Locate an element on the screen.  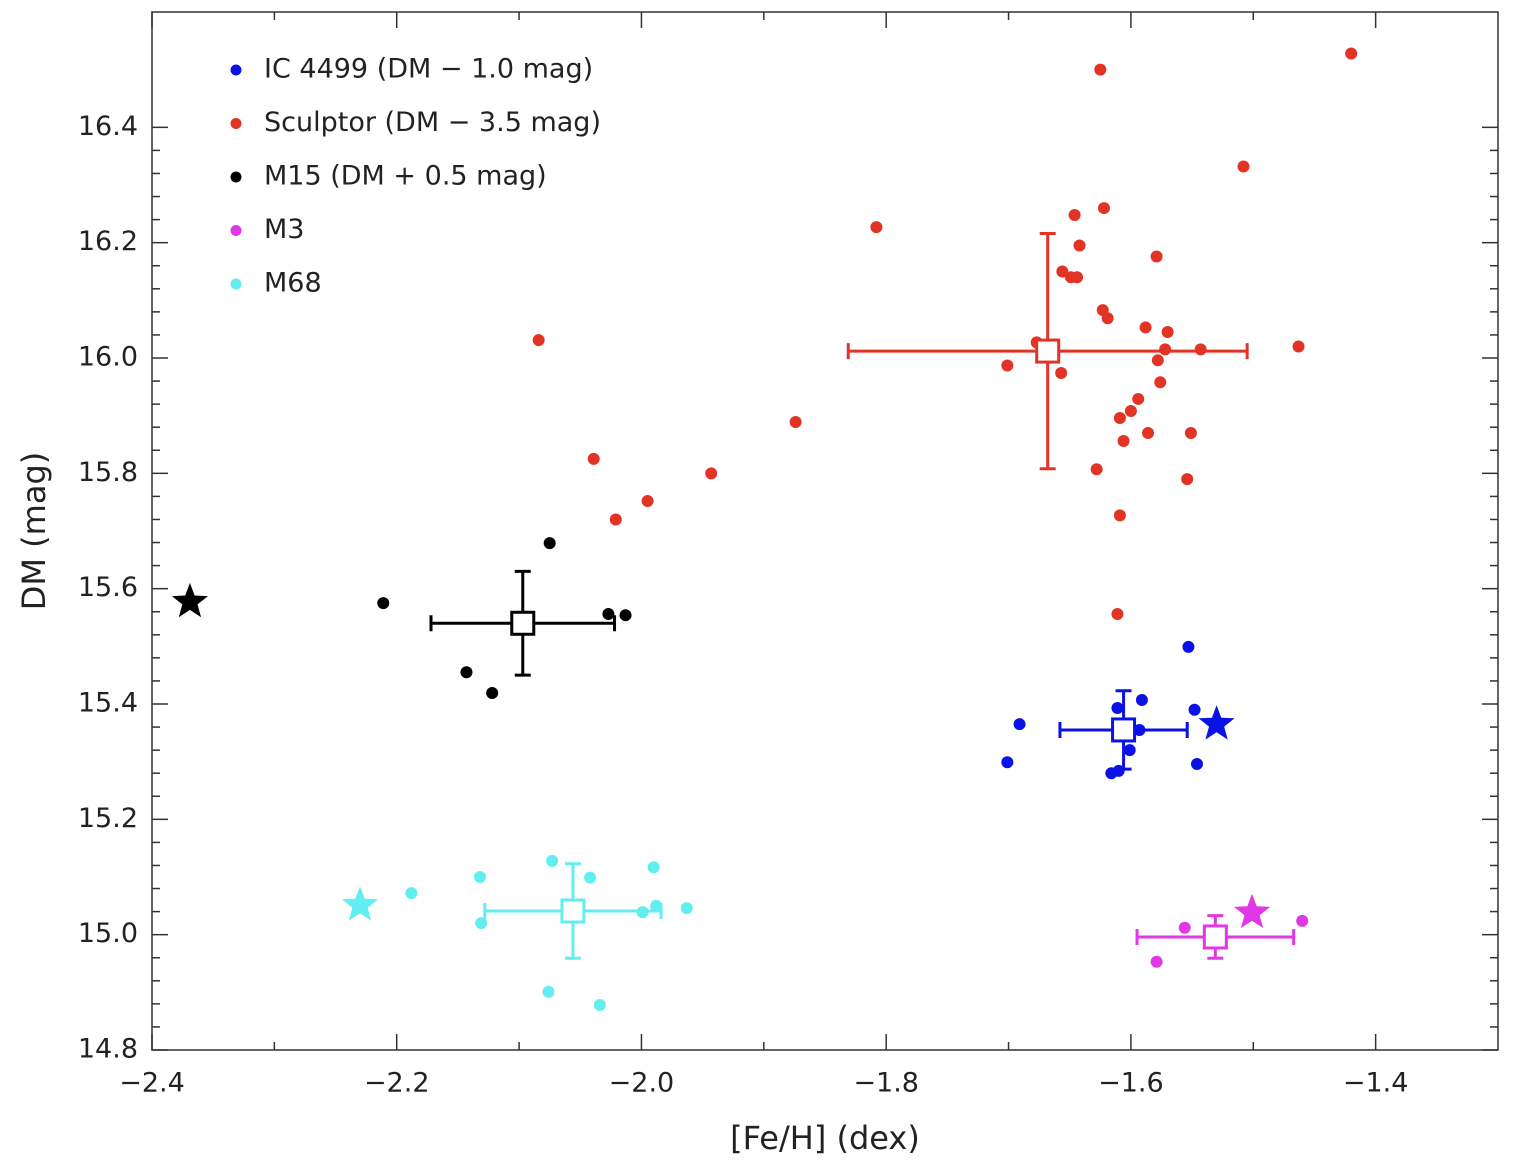
x-tick-label: −2.0 is located at coordinates (642, 1083).